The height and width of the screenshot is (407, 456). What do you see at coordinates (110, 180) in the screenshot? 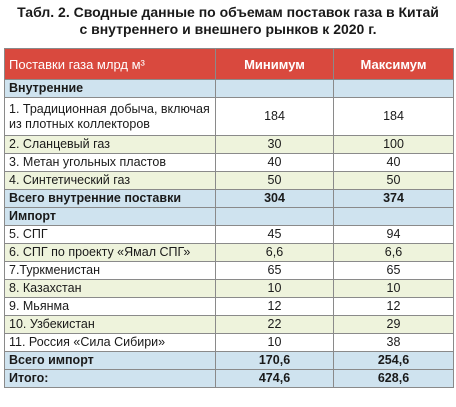
I see `row-name: 4. Синтетический газ` at bounding box center [110, 180].